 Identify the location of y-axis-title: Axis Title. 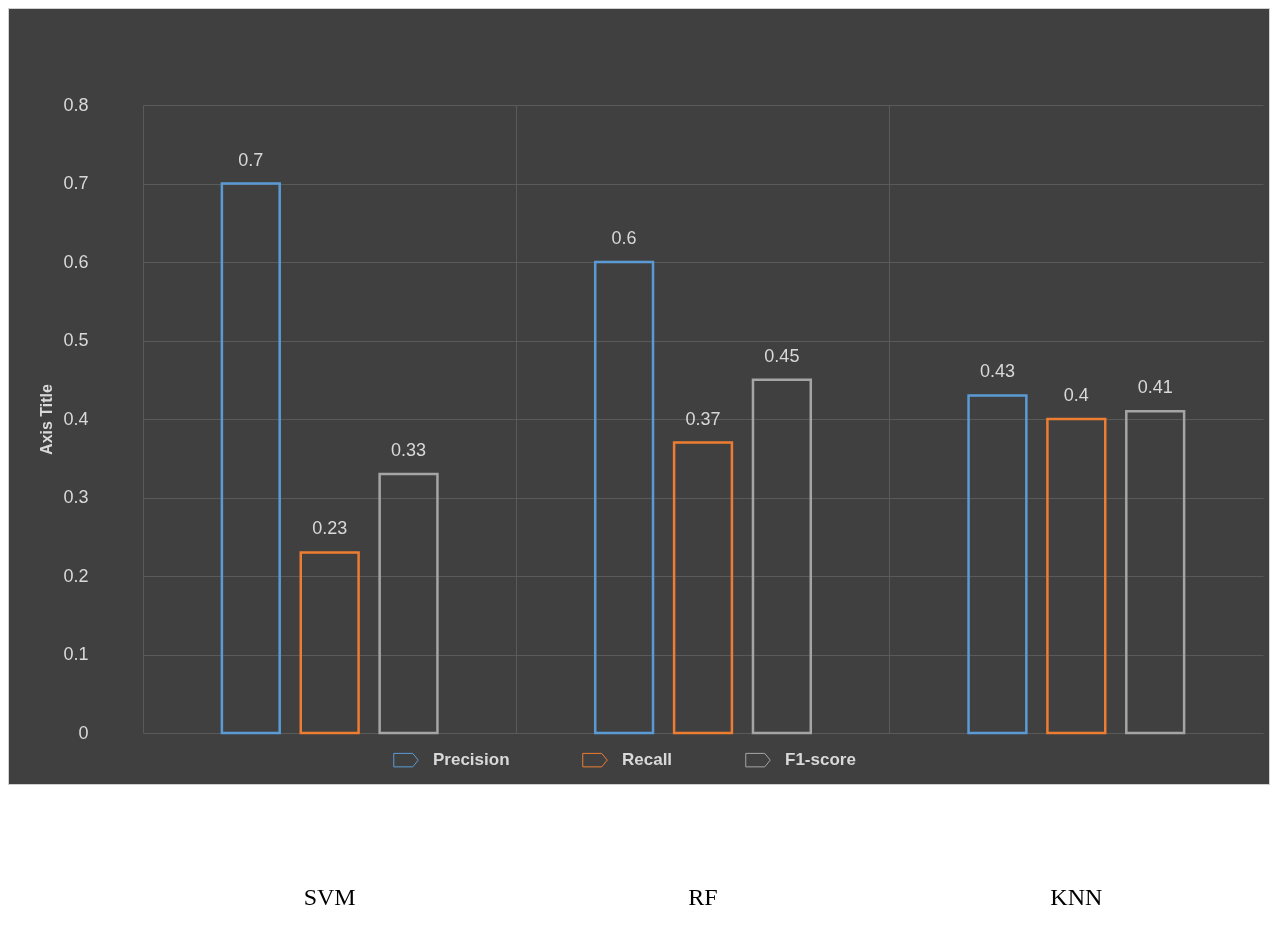
(47, 419).